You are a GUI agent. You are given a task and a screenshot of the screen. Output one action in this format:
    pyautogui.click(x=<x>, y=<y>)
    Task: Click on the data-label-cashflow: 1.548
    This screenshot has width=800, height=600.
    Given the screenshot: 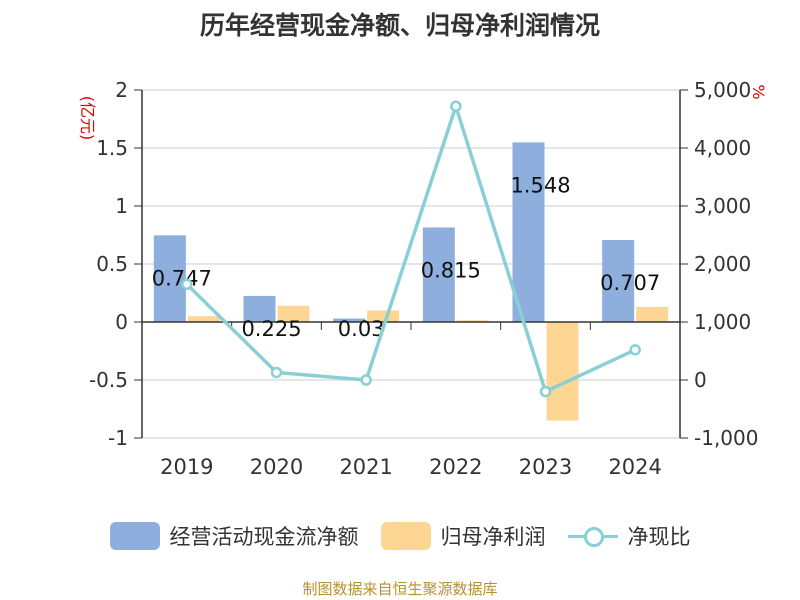 What is the action you would take?
    pyautogui.click(x=540, y=185)
    